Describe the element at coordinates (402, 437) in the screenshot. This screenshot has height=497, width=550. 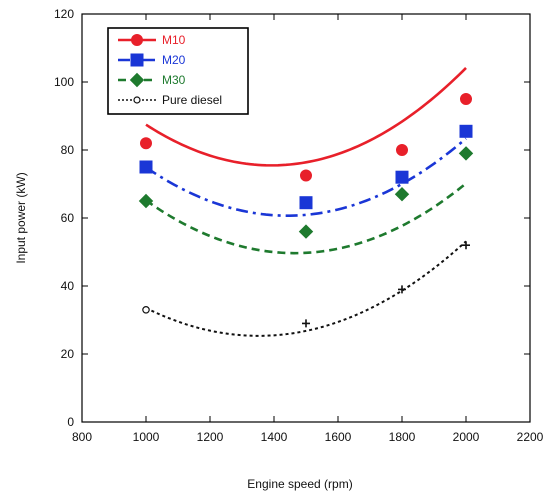
I see `x-tick-label: 1800` at that location.